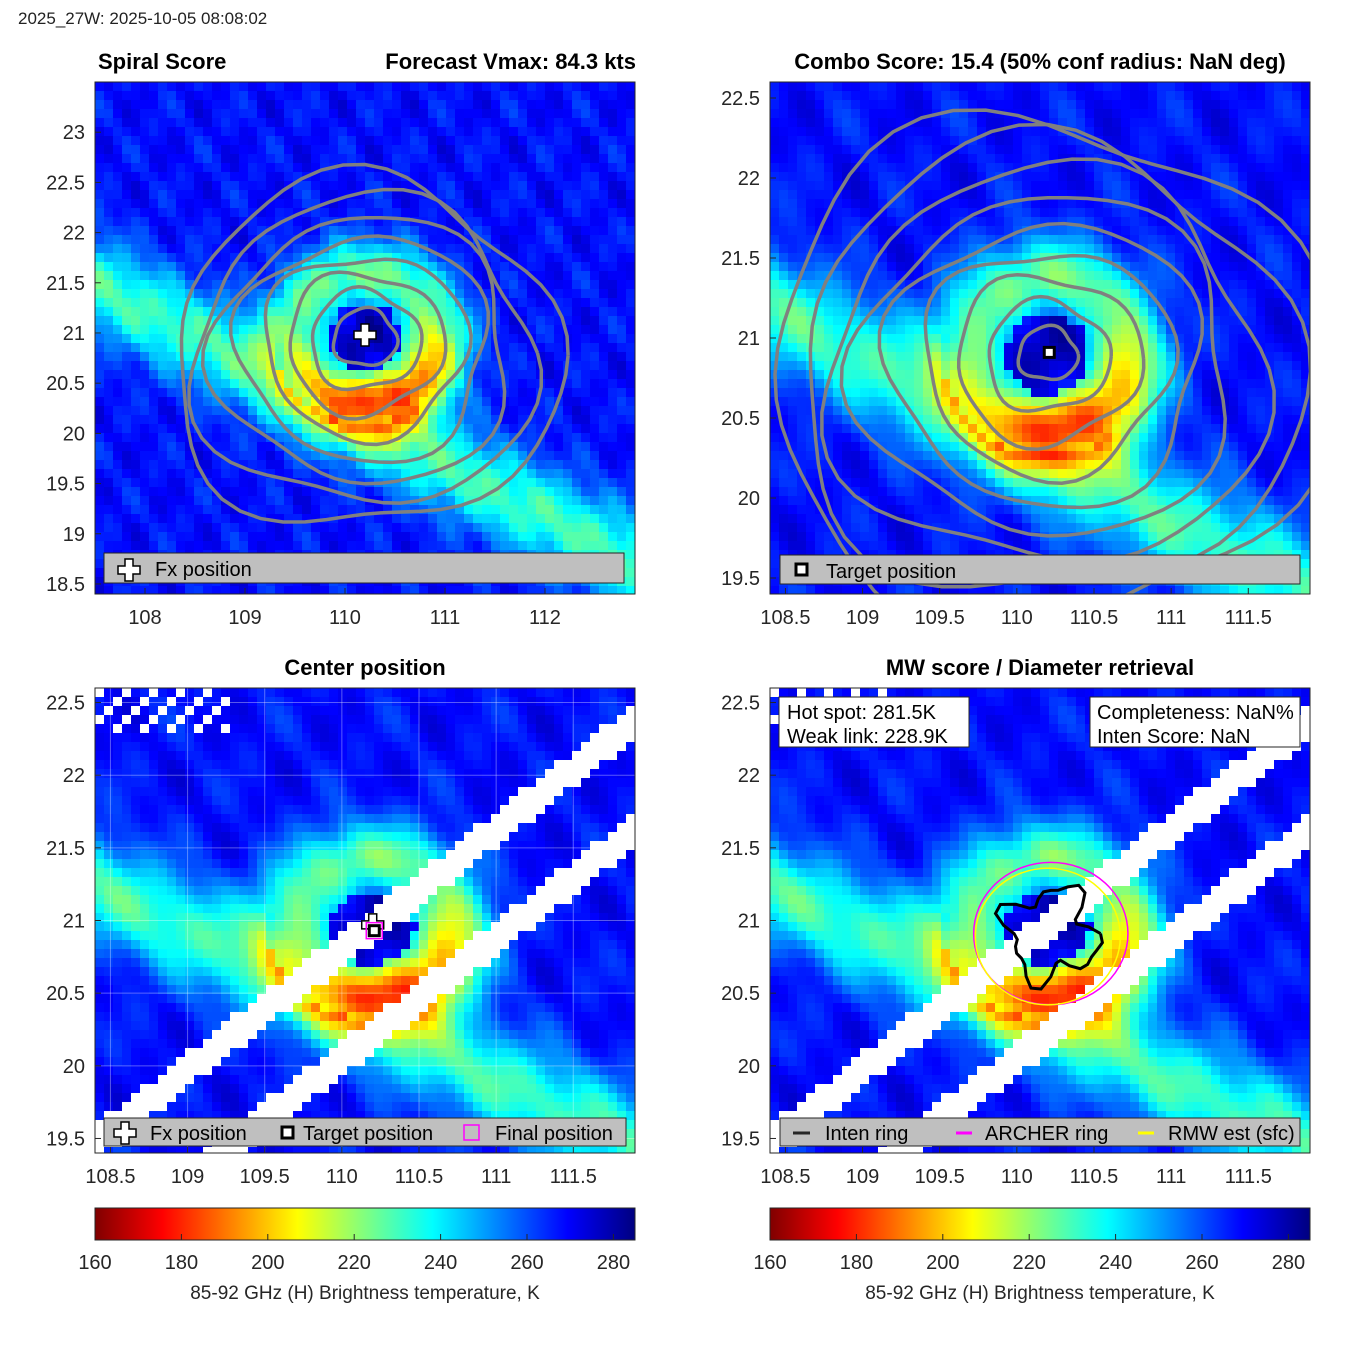  I want to click on mw-title: MW score / Diameter retrieval, so click(1040, 667).